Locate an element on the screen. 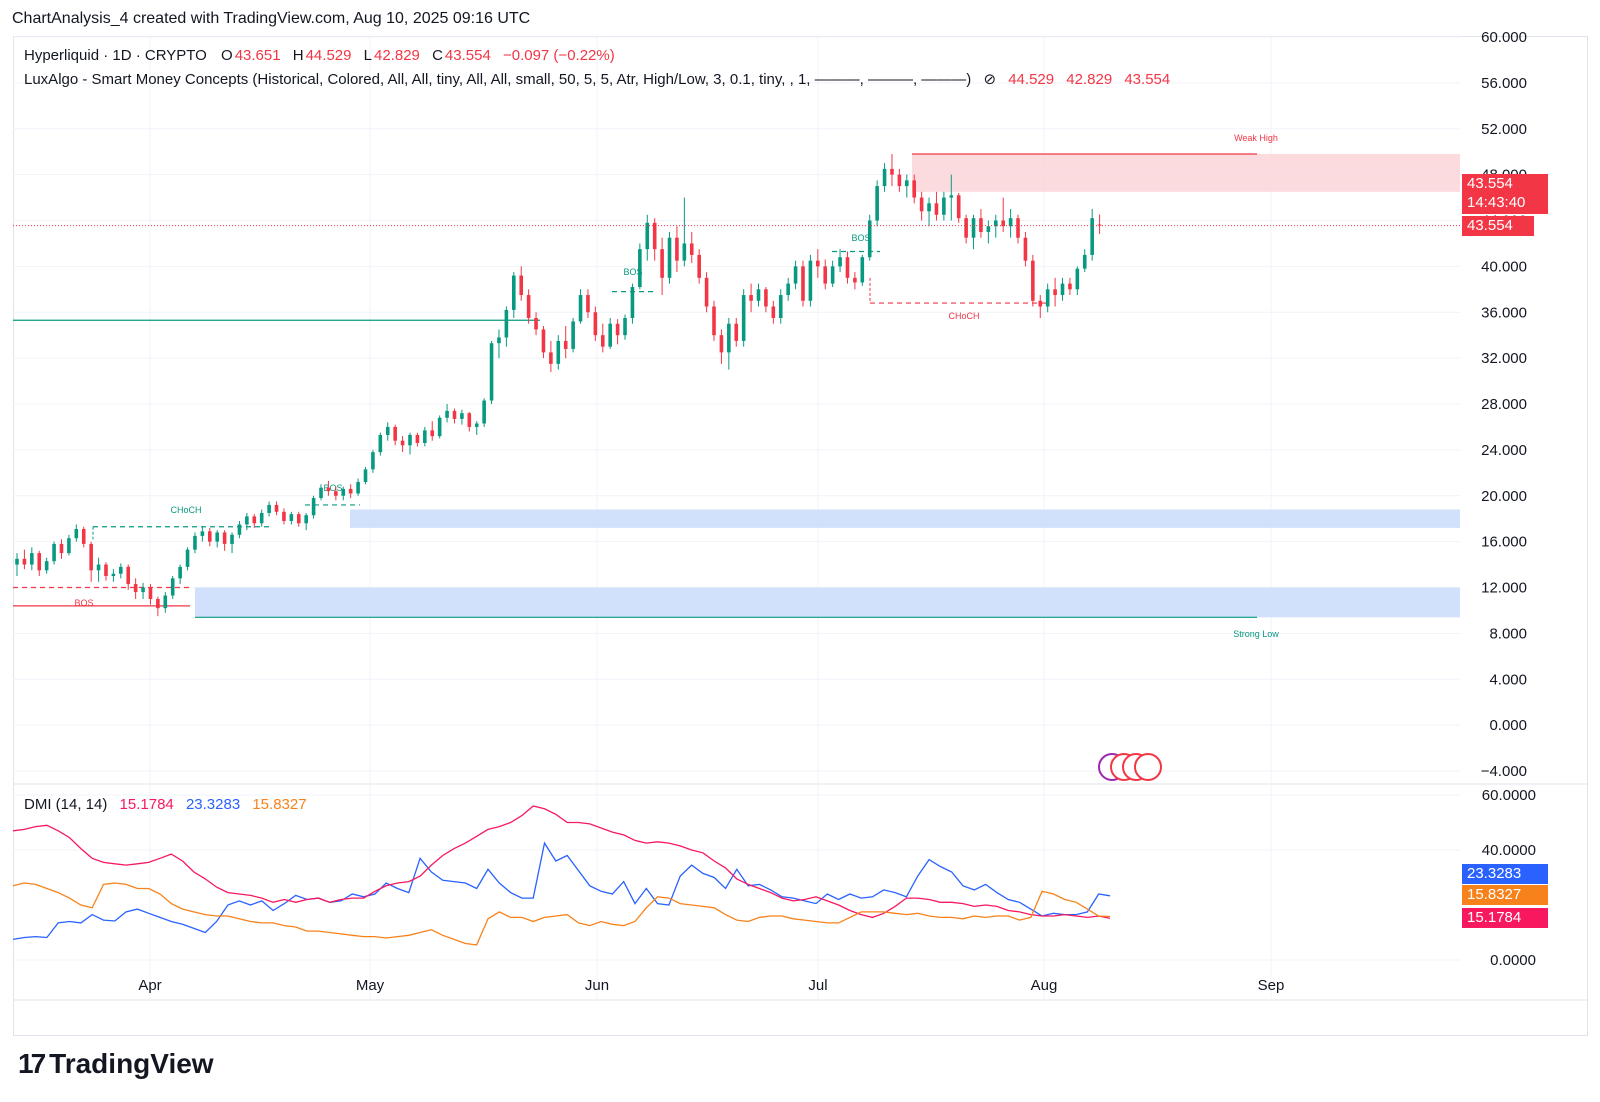  price-axis-label: 36.000 is located at coordinates (1504, 312).